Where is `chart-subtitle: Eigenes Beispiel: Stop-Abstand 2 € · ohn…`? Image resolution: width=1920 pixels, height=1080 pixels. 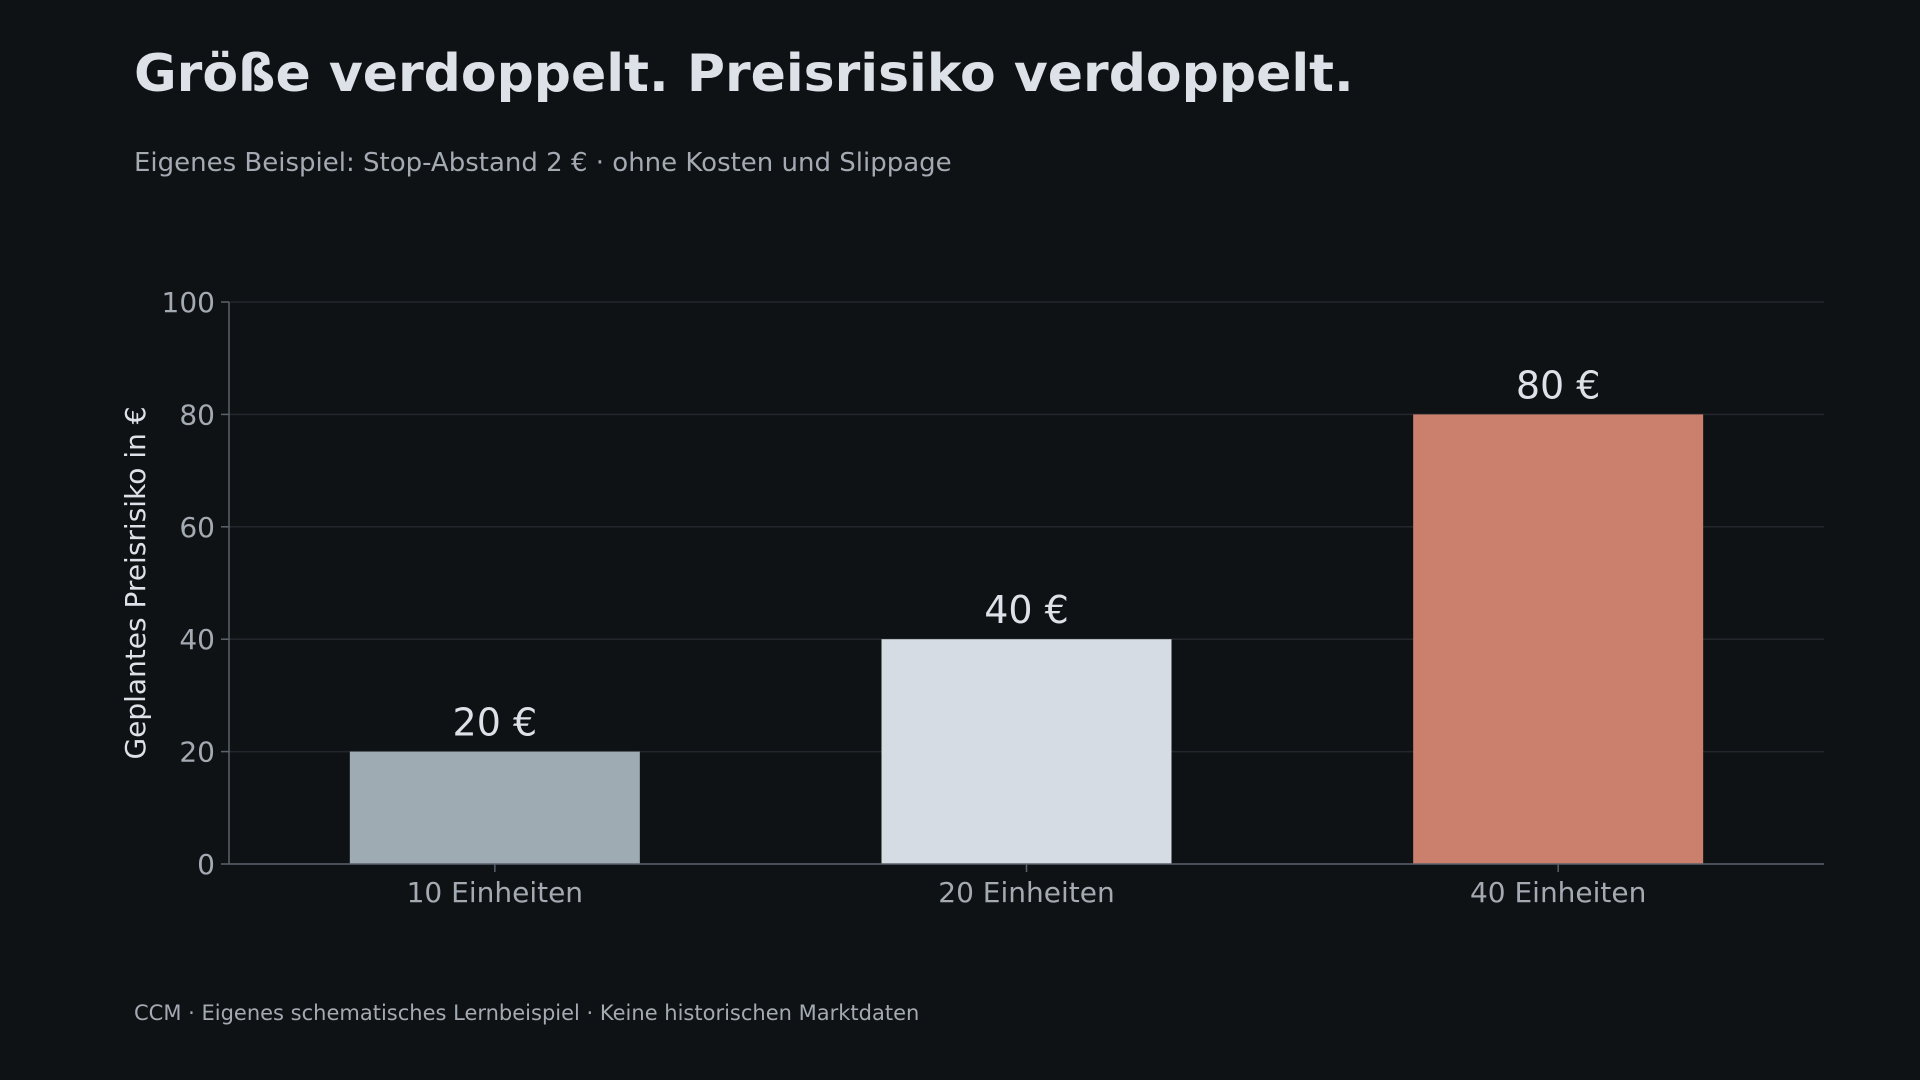
chart-subtitle: Eigenes Beispiel: Stop-Abstand 2 € · ohn… is located at coordinates (543, 163).